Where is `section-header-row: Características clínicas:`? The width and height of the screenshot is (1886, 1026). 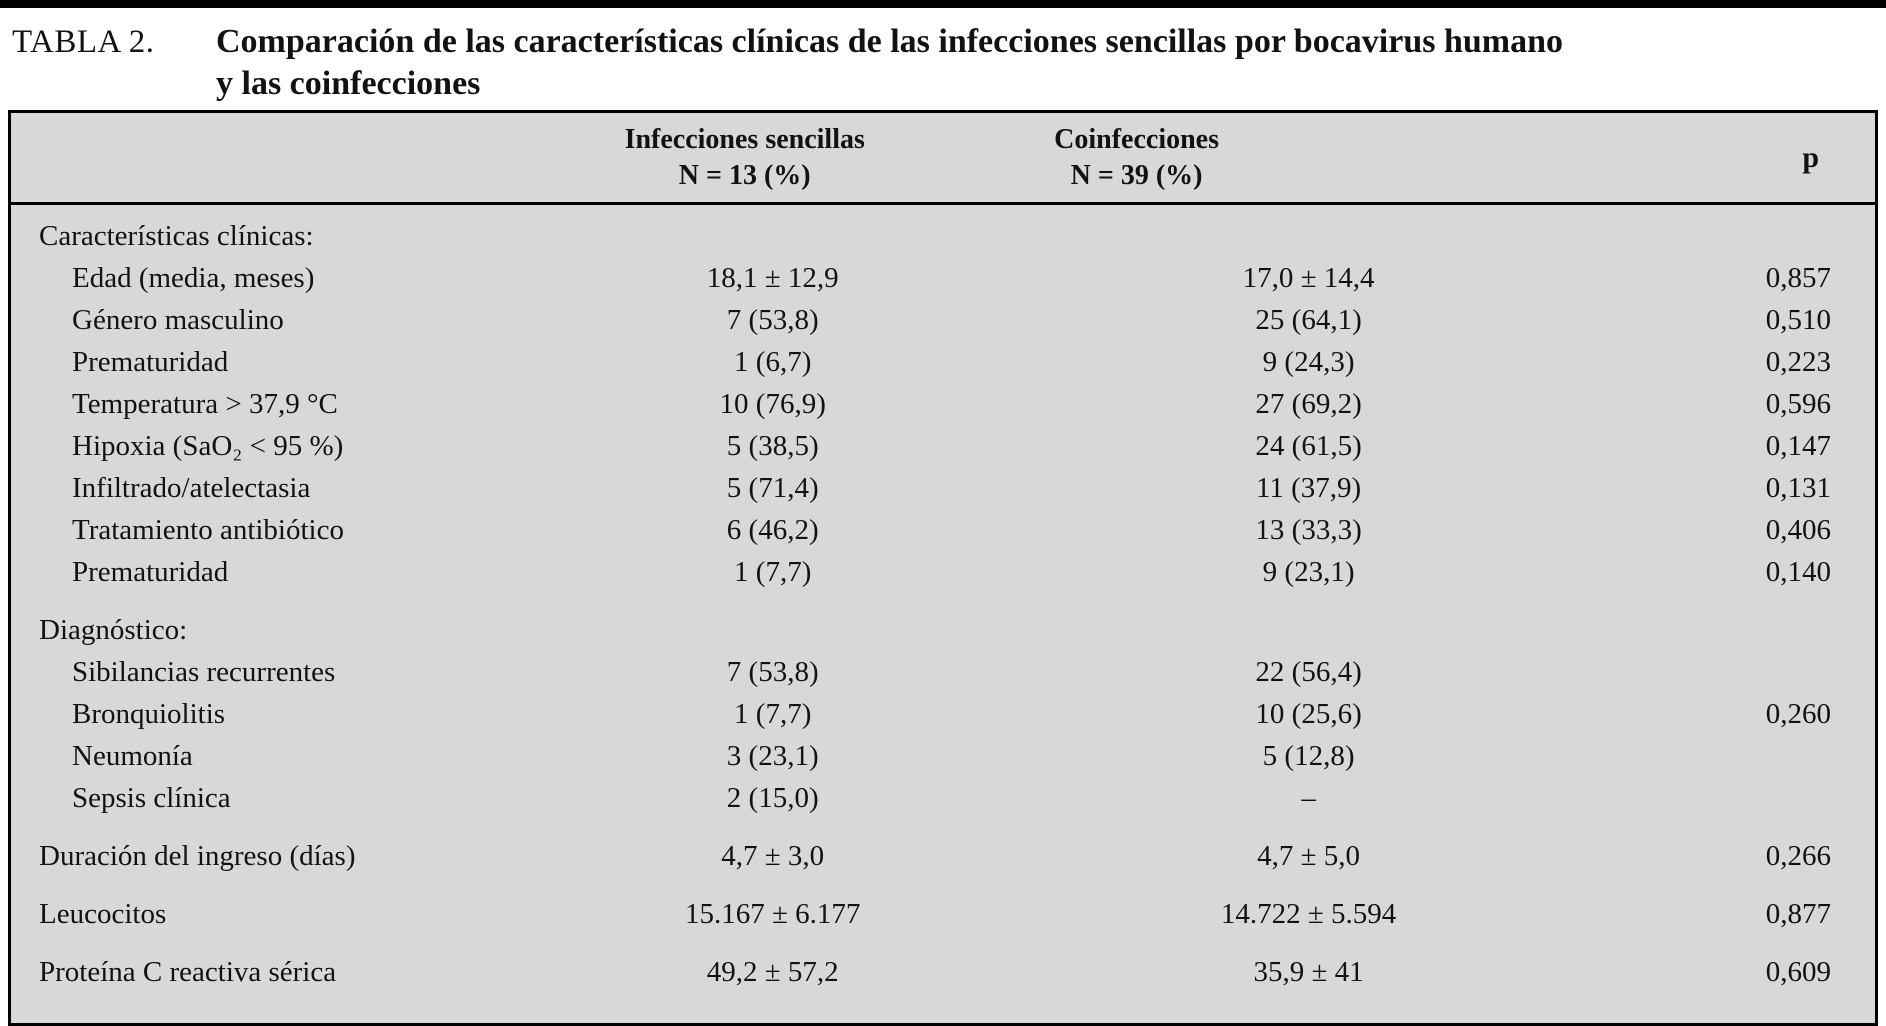 section-header-row: Características clínicas: is located at coordinates (943, 231).